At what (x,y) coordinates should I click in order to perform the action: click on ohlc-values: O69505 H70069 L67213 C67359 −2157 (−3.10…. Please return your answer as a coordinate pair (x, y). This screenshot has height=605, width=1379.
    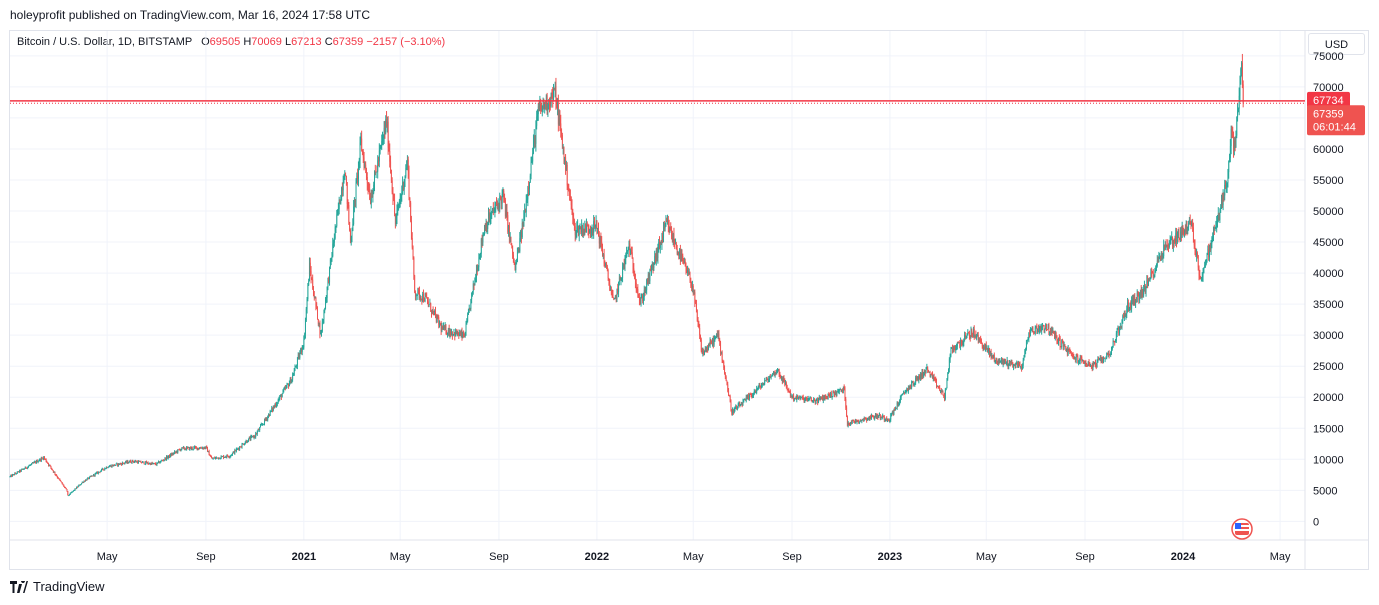
    Looking at the image, I should click on (323, 42).